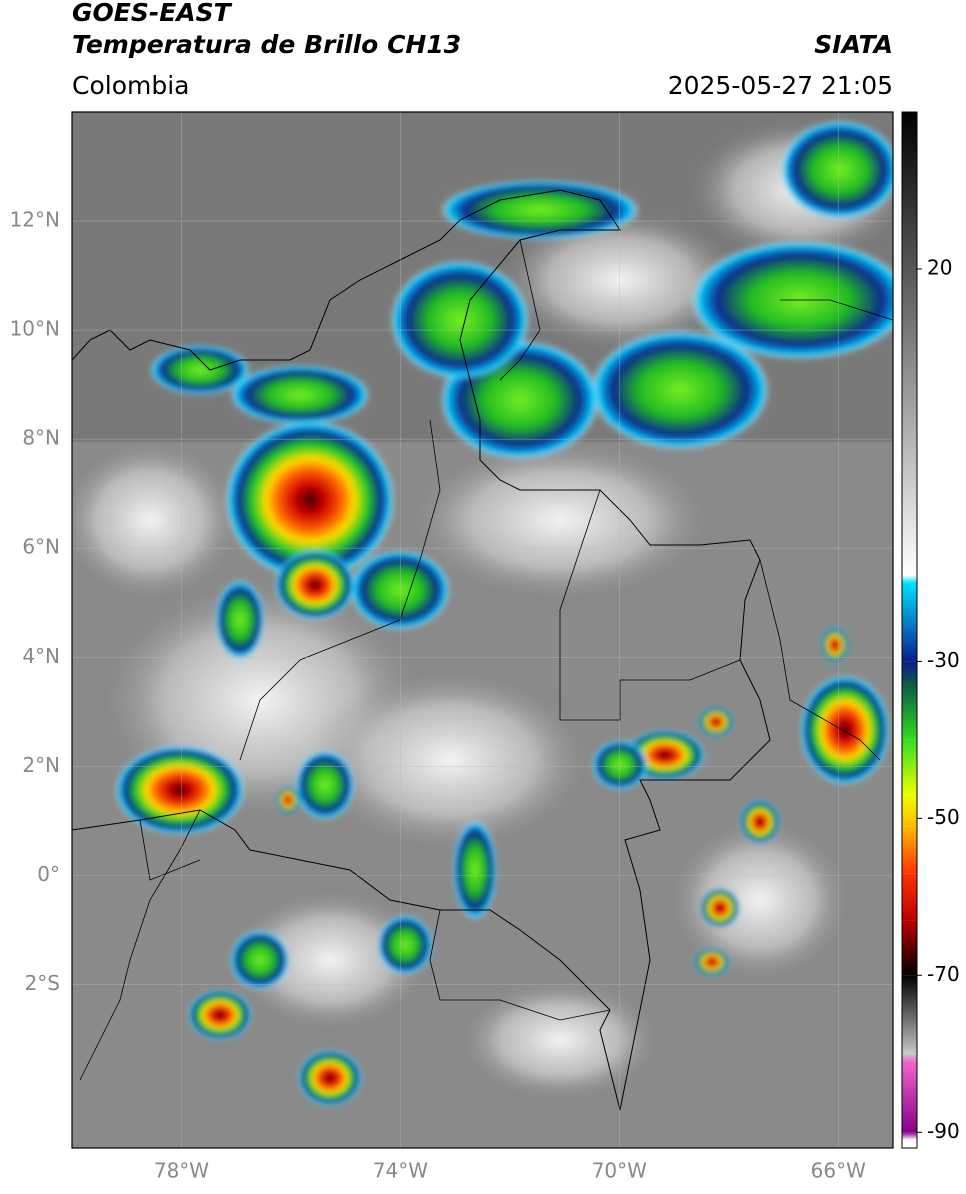  Describe the element at coordinates (838, 1171) in the screenshot. I see `x-tick-label: 66°W` at that location.